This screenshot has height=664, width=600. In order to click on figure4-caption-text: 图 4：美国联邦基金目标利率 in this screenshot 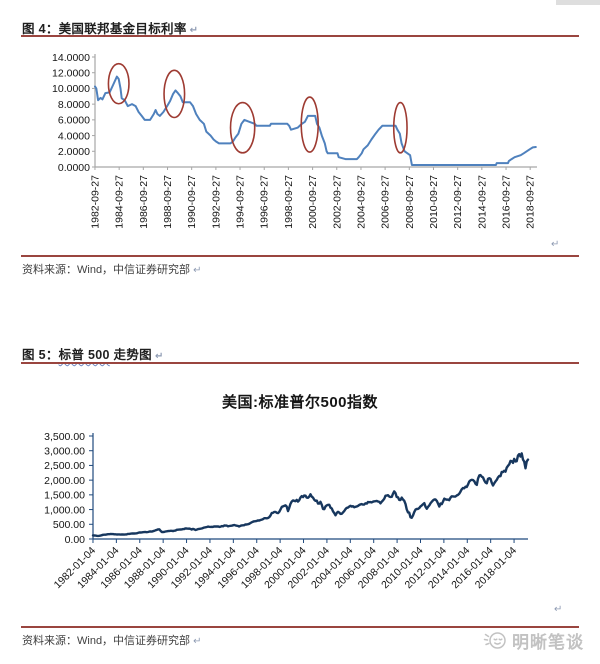, I will do `click(104, 29)`.